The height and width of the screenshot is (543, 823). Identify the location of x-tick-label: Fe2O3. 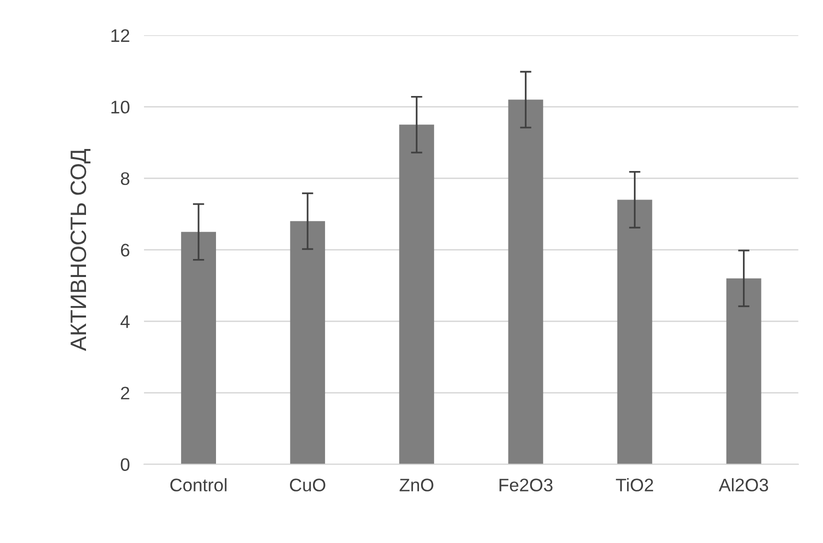
(526, 485).